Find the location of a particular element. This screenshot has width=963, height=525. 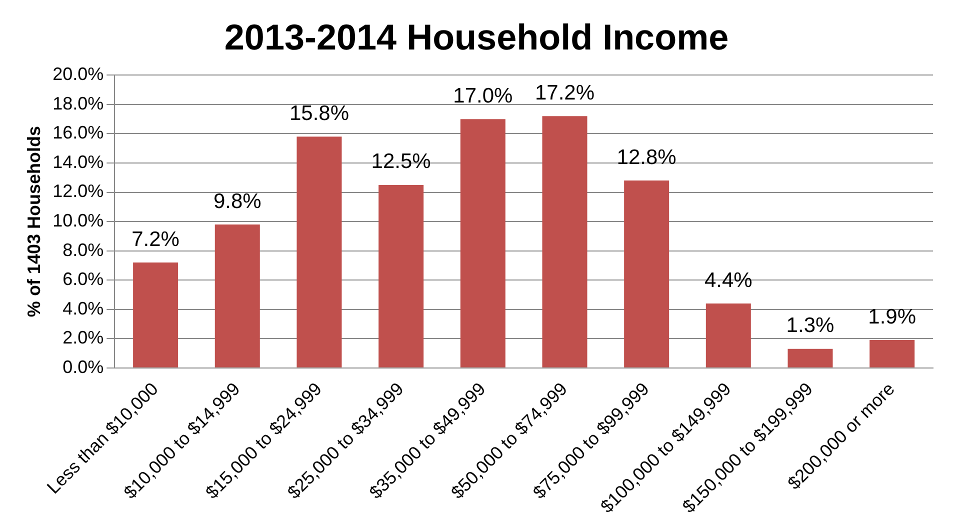

y-tick-label: 20.0% is located at coordinates (78, 74).